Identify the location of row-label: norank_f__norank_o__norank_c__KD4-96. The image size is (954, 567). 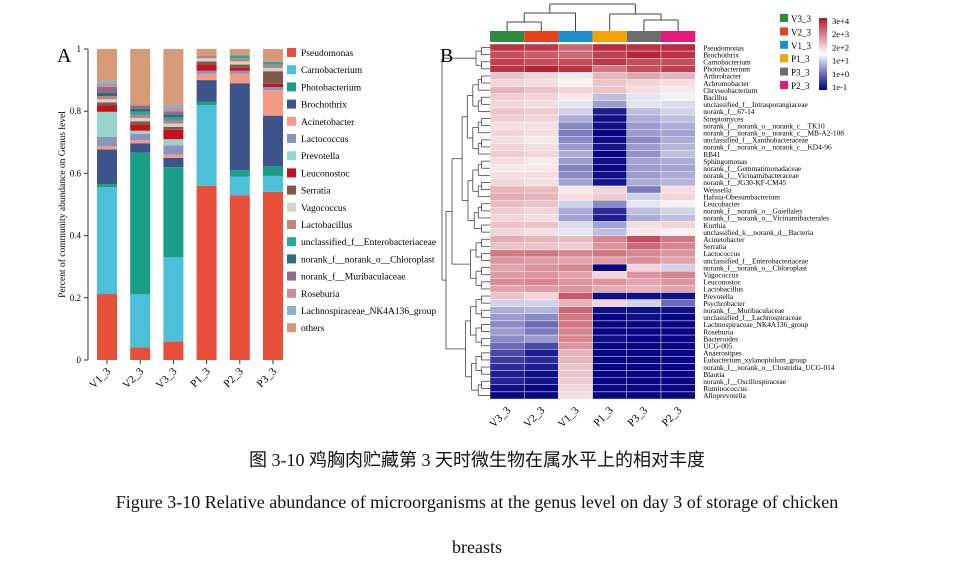
(767, 147).